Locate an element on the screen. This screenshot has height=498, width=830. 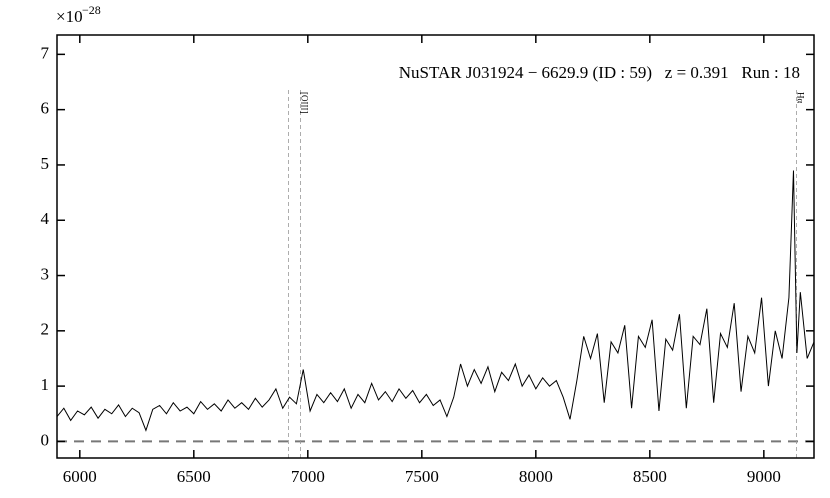
x-tick-label: 6500 is located at coordinates (194, 476).